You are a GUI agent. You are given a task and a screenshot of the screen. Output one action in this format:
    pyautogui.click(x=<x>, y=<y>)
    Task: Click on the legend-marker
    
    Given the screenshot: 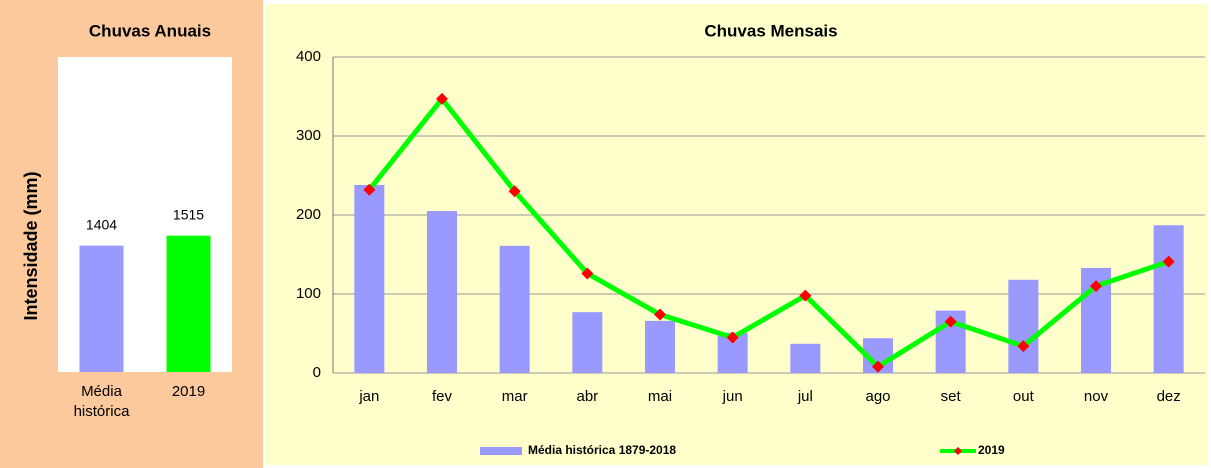 What is the action you would take?
    pyautogui.click(x=958, y=451)
    